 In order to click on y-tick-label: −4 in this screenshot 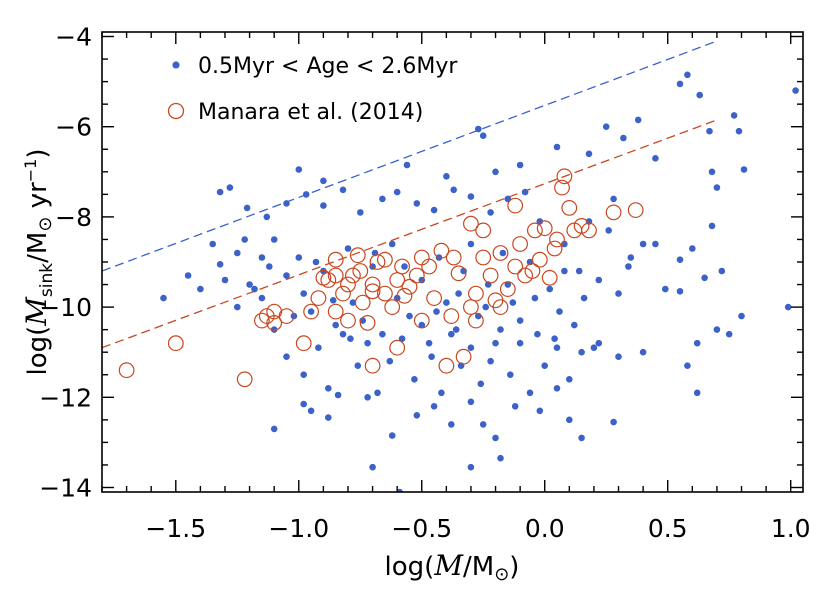, I will do `click(73, 37)`.